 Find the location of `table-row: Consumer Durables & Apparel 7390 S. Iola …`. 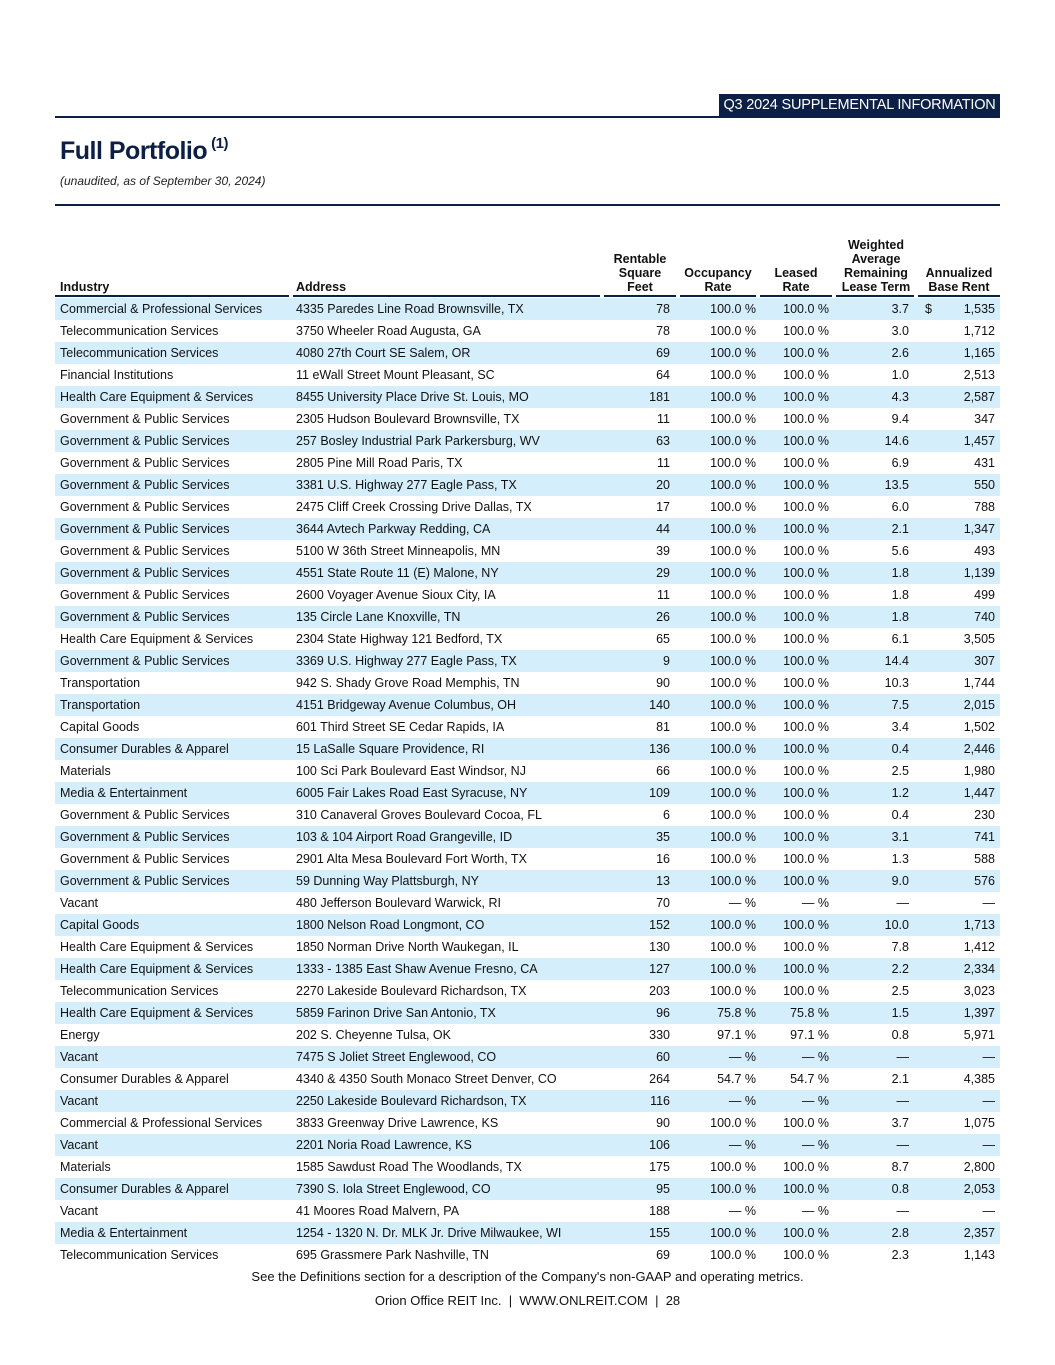

table-row: Consumer Durables & Apparel 7390 S. Iola … is located at coordinates (527, 1189).